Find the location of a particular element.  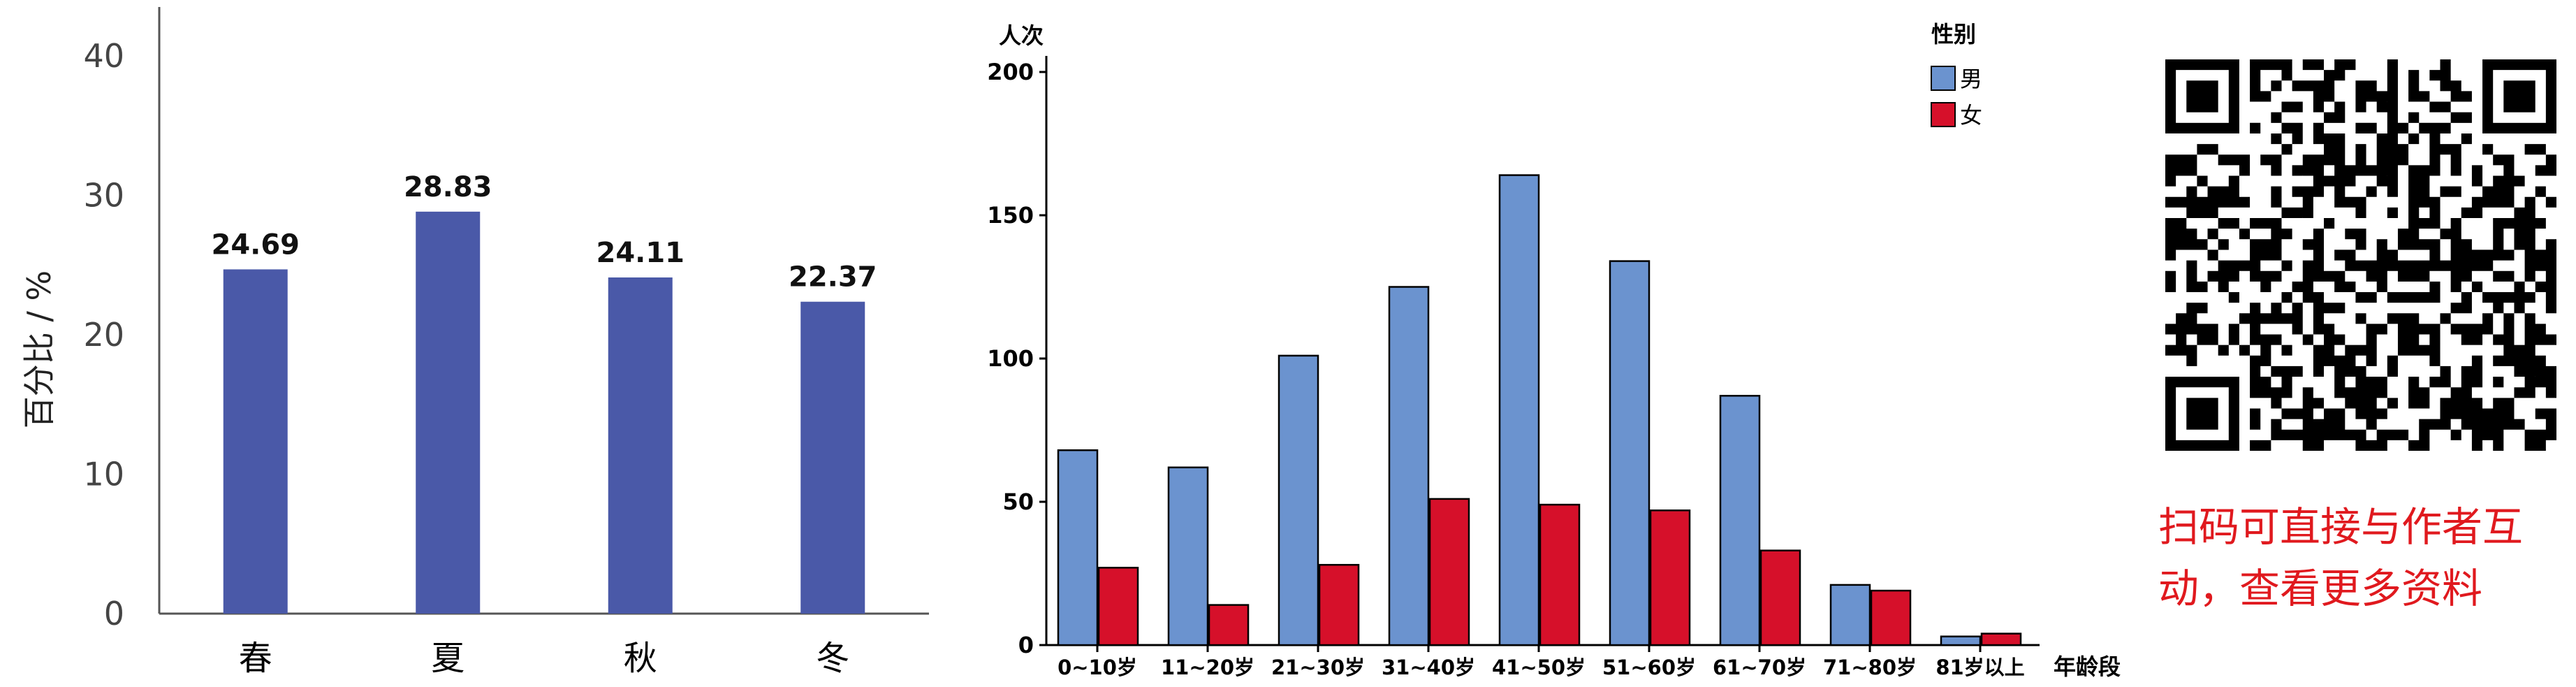

qr-caption-line-1: 扫码可直接与作者互 is located at coordinates (2341, 527).